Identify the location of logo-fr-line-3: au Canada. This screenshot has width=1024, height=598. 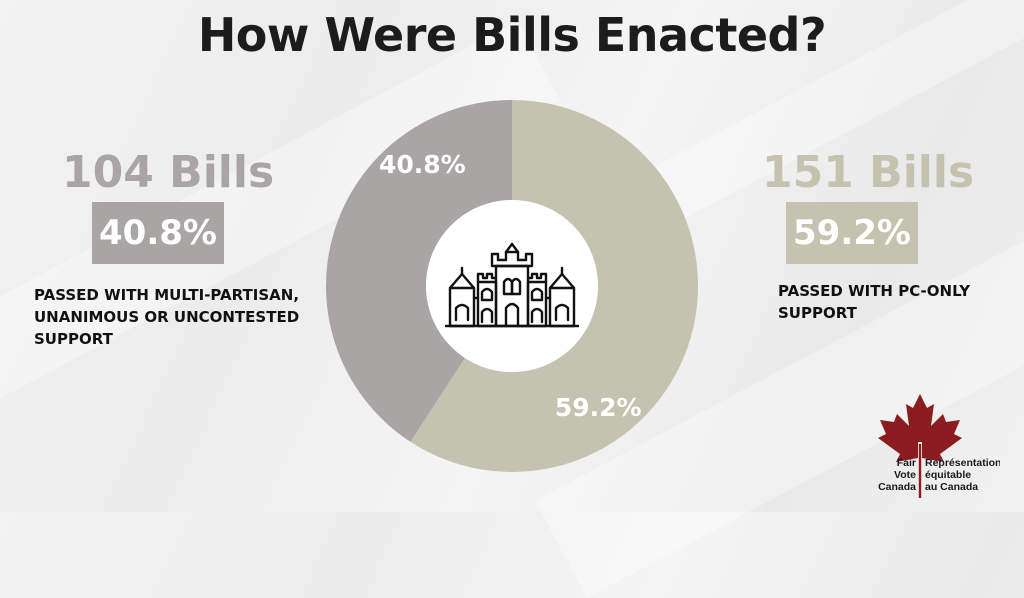
(951, 487).